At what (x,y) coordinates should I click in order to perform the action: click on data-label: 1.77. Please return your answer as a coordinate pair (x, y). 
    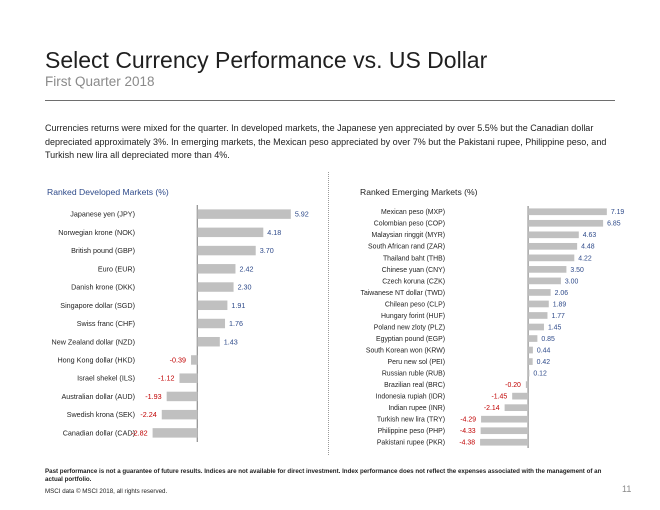
    Looking at the image, I should click on (558, 316).